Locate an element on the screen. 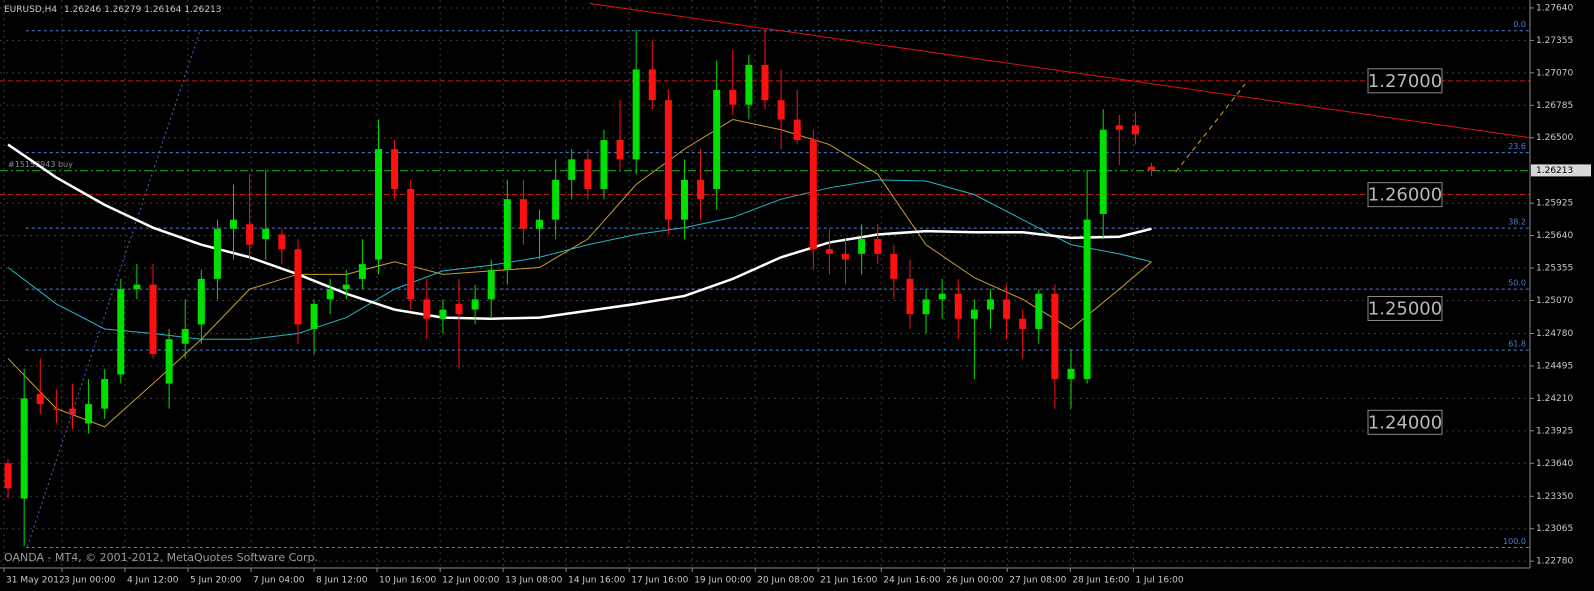 The width and height of the screenshot is (1594, 591). x-tick-label: 21 Jun 16:00 is located at coordinates (848, 581).